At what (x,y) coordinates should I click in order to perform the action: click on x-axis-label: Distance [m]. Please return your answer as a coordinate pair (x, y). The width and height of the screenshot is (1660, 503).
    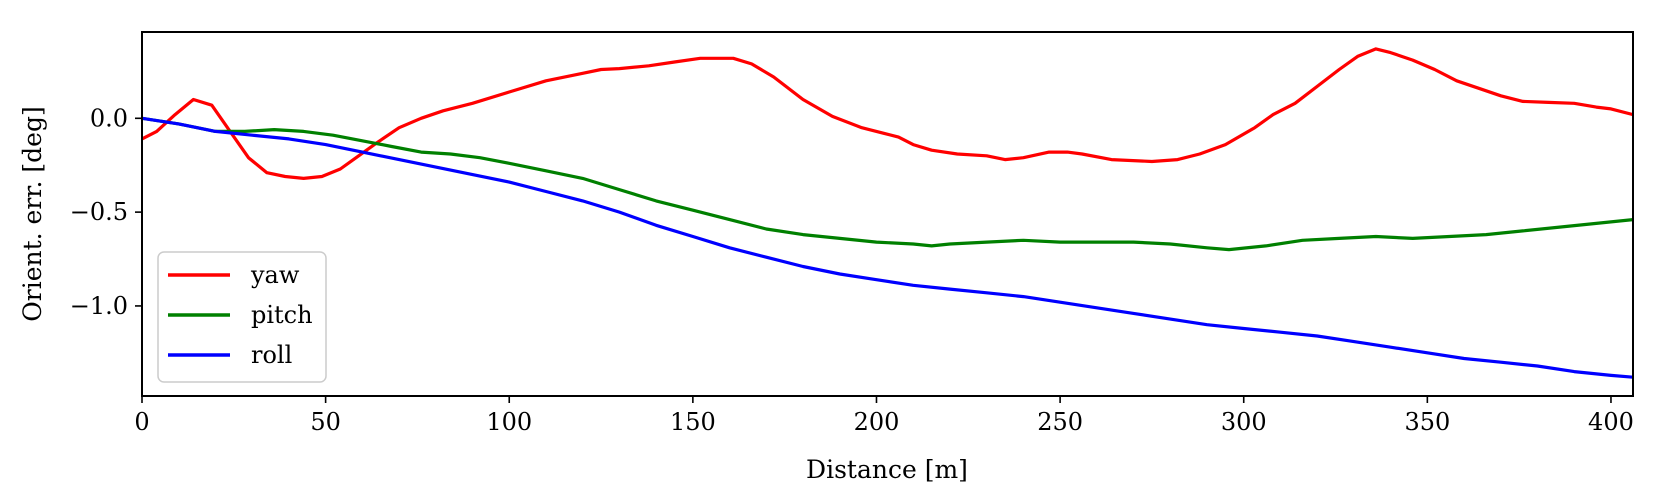
    Looking at the image, I should click on (887, 469).